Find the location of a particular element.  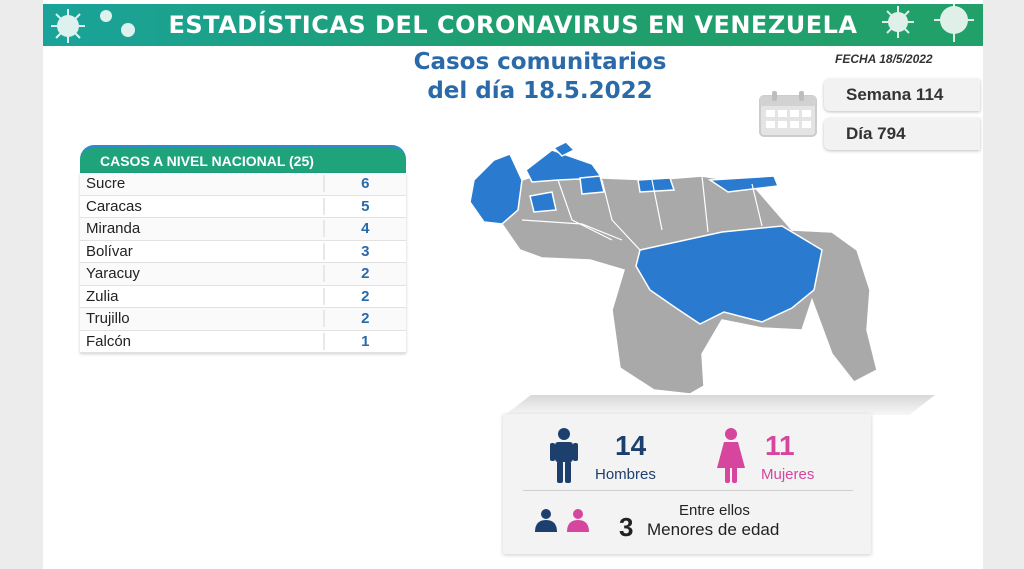

minors-label: Menores de edad is located at coordinates (713, 529).